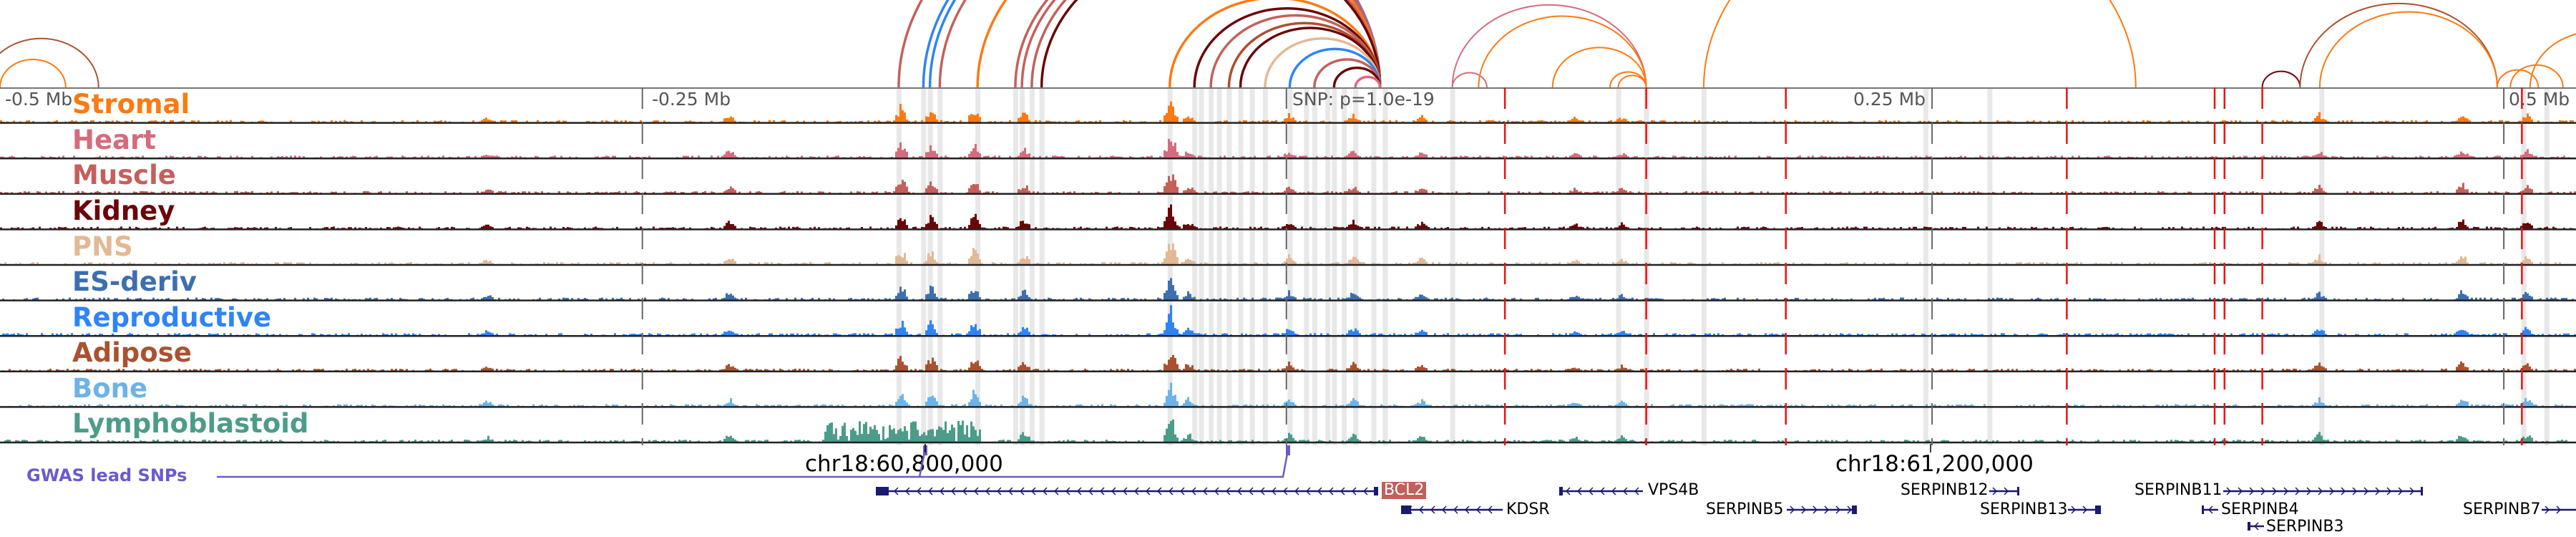 Image resolution: width=2576 pixels, height=537 pixels. Describe the element at coordinates (2260, 509) in the screenshot. I see `gene-label-serpinb4: SERPINB4` at that location.